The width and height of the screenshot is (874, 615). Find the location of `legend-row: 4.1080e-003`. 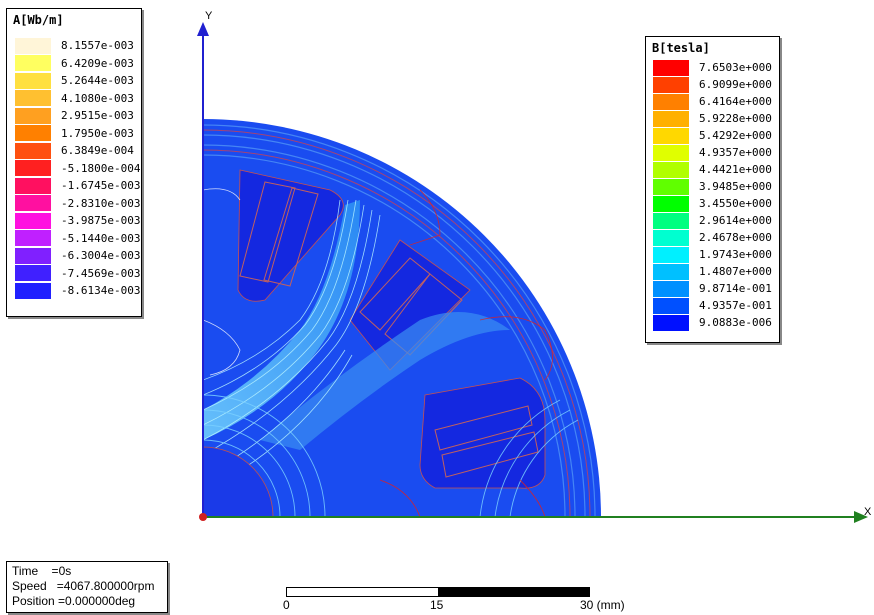

legend-row: 4.1080e-003 is located at coordinates (74, 98).